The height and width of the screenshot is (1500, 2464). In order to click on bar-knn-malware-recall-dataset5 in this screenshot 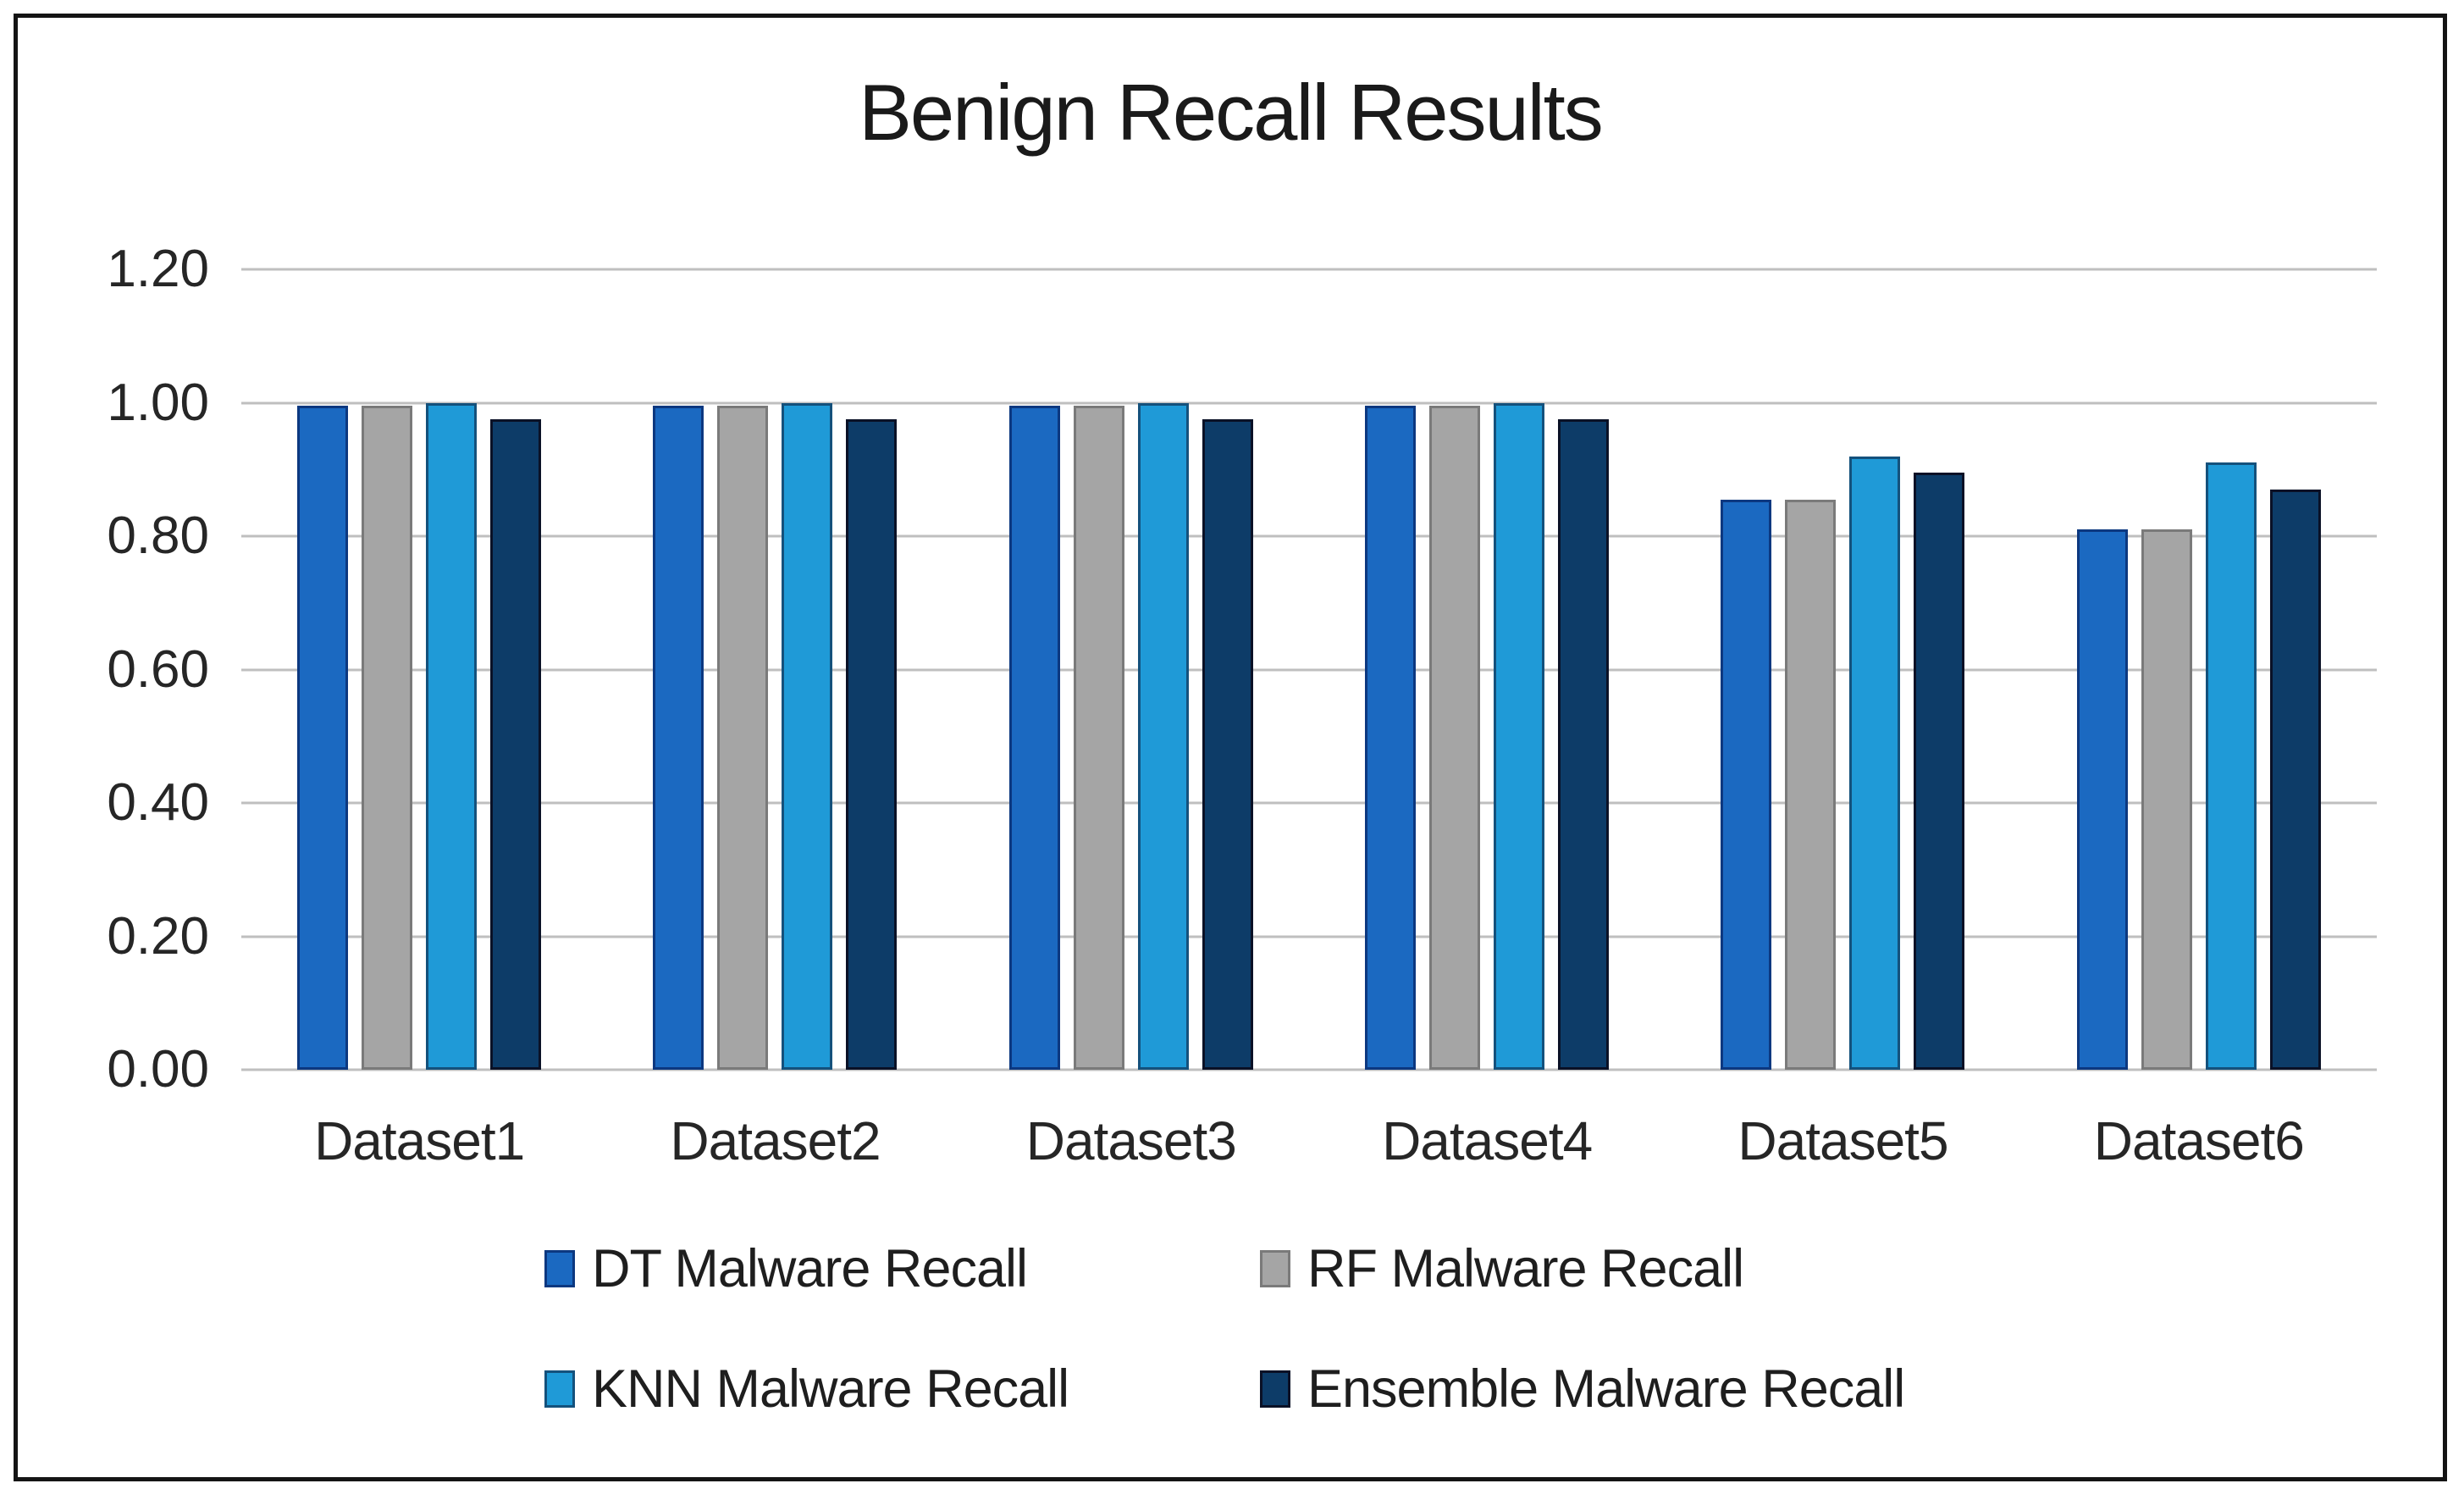, I will do `click(1875, 763)`.